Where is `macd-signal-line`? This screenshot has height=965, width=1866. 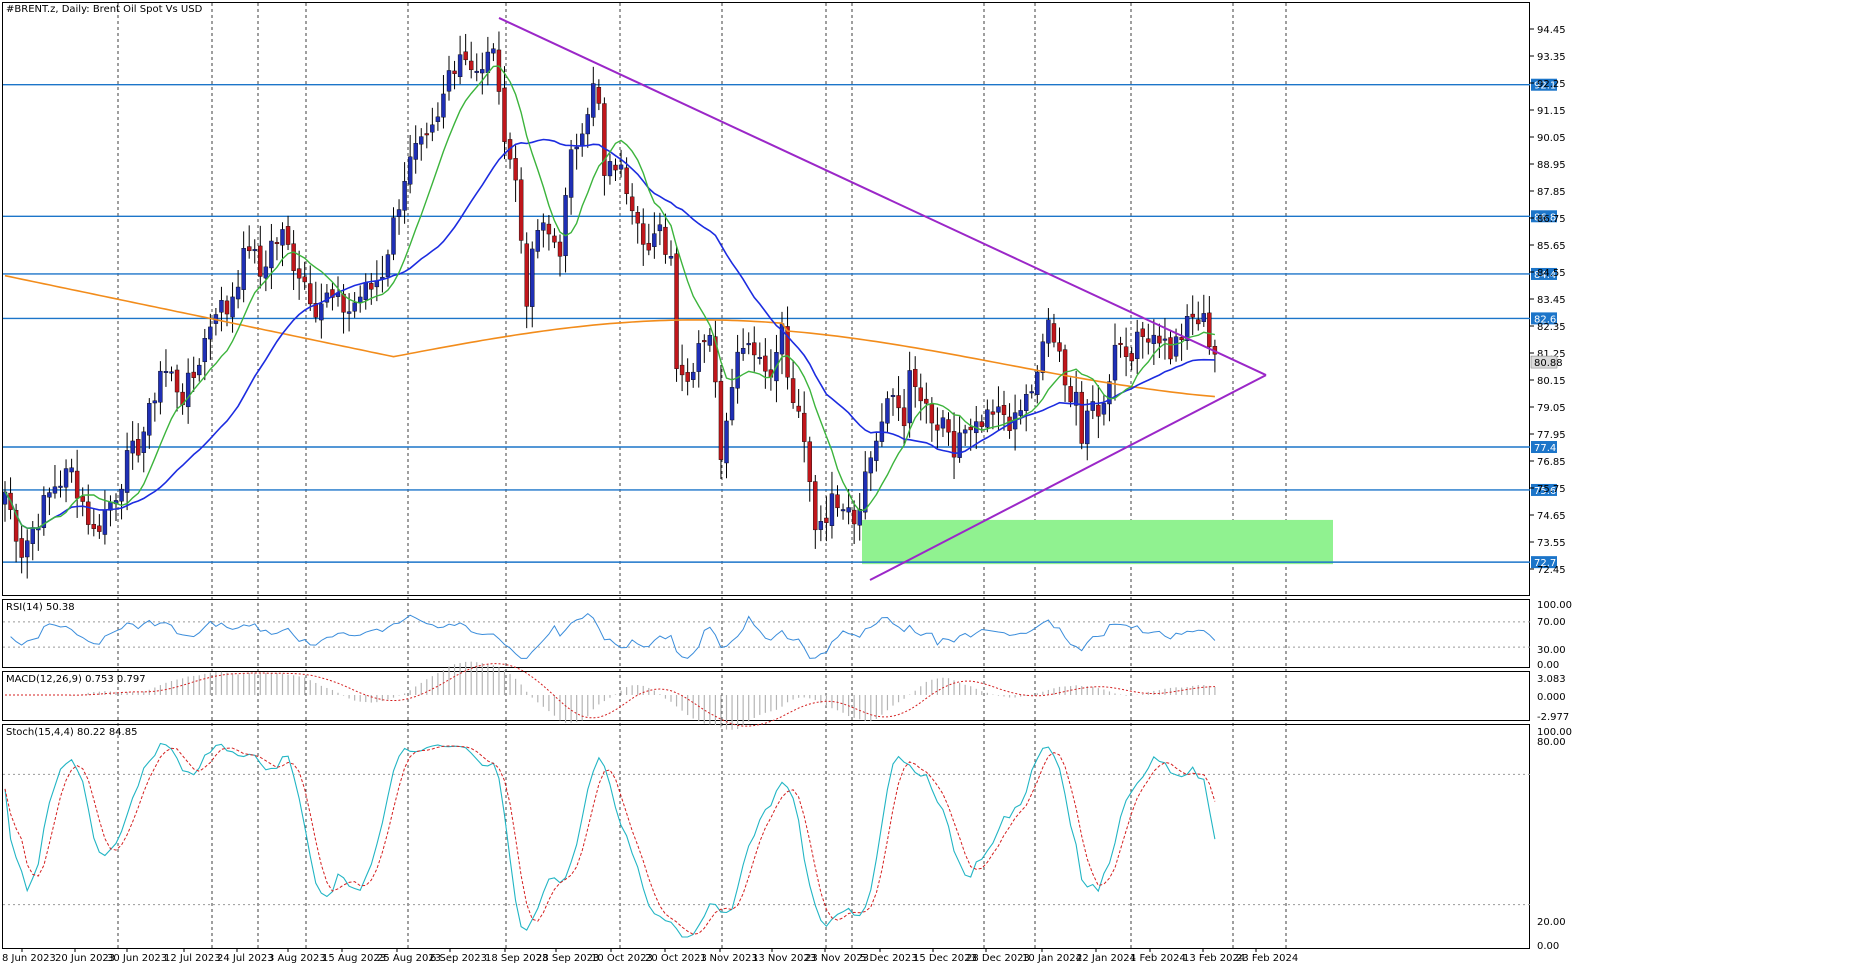 macd-signal-line is located at coordinates (610, 695).